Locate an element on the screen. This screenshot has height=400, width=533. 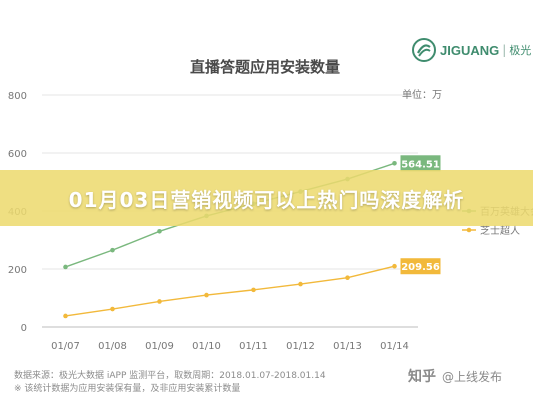
y-tick-label: 0 is located at coordinates (24, 328).